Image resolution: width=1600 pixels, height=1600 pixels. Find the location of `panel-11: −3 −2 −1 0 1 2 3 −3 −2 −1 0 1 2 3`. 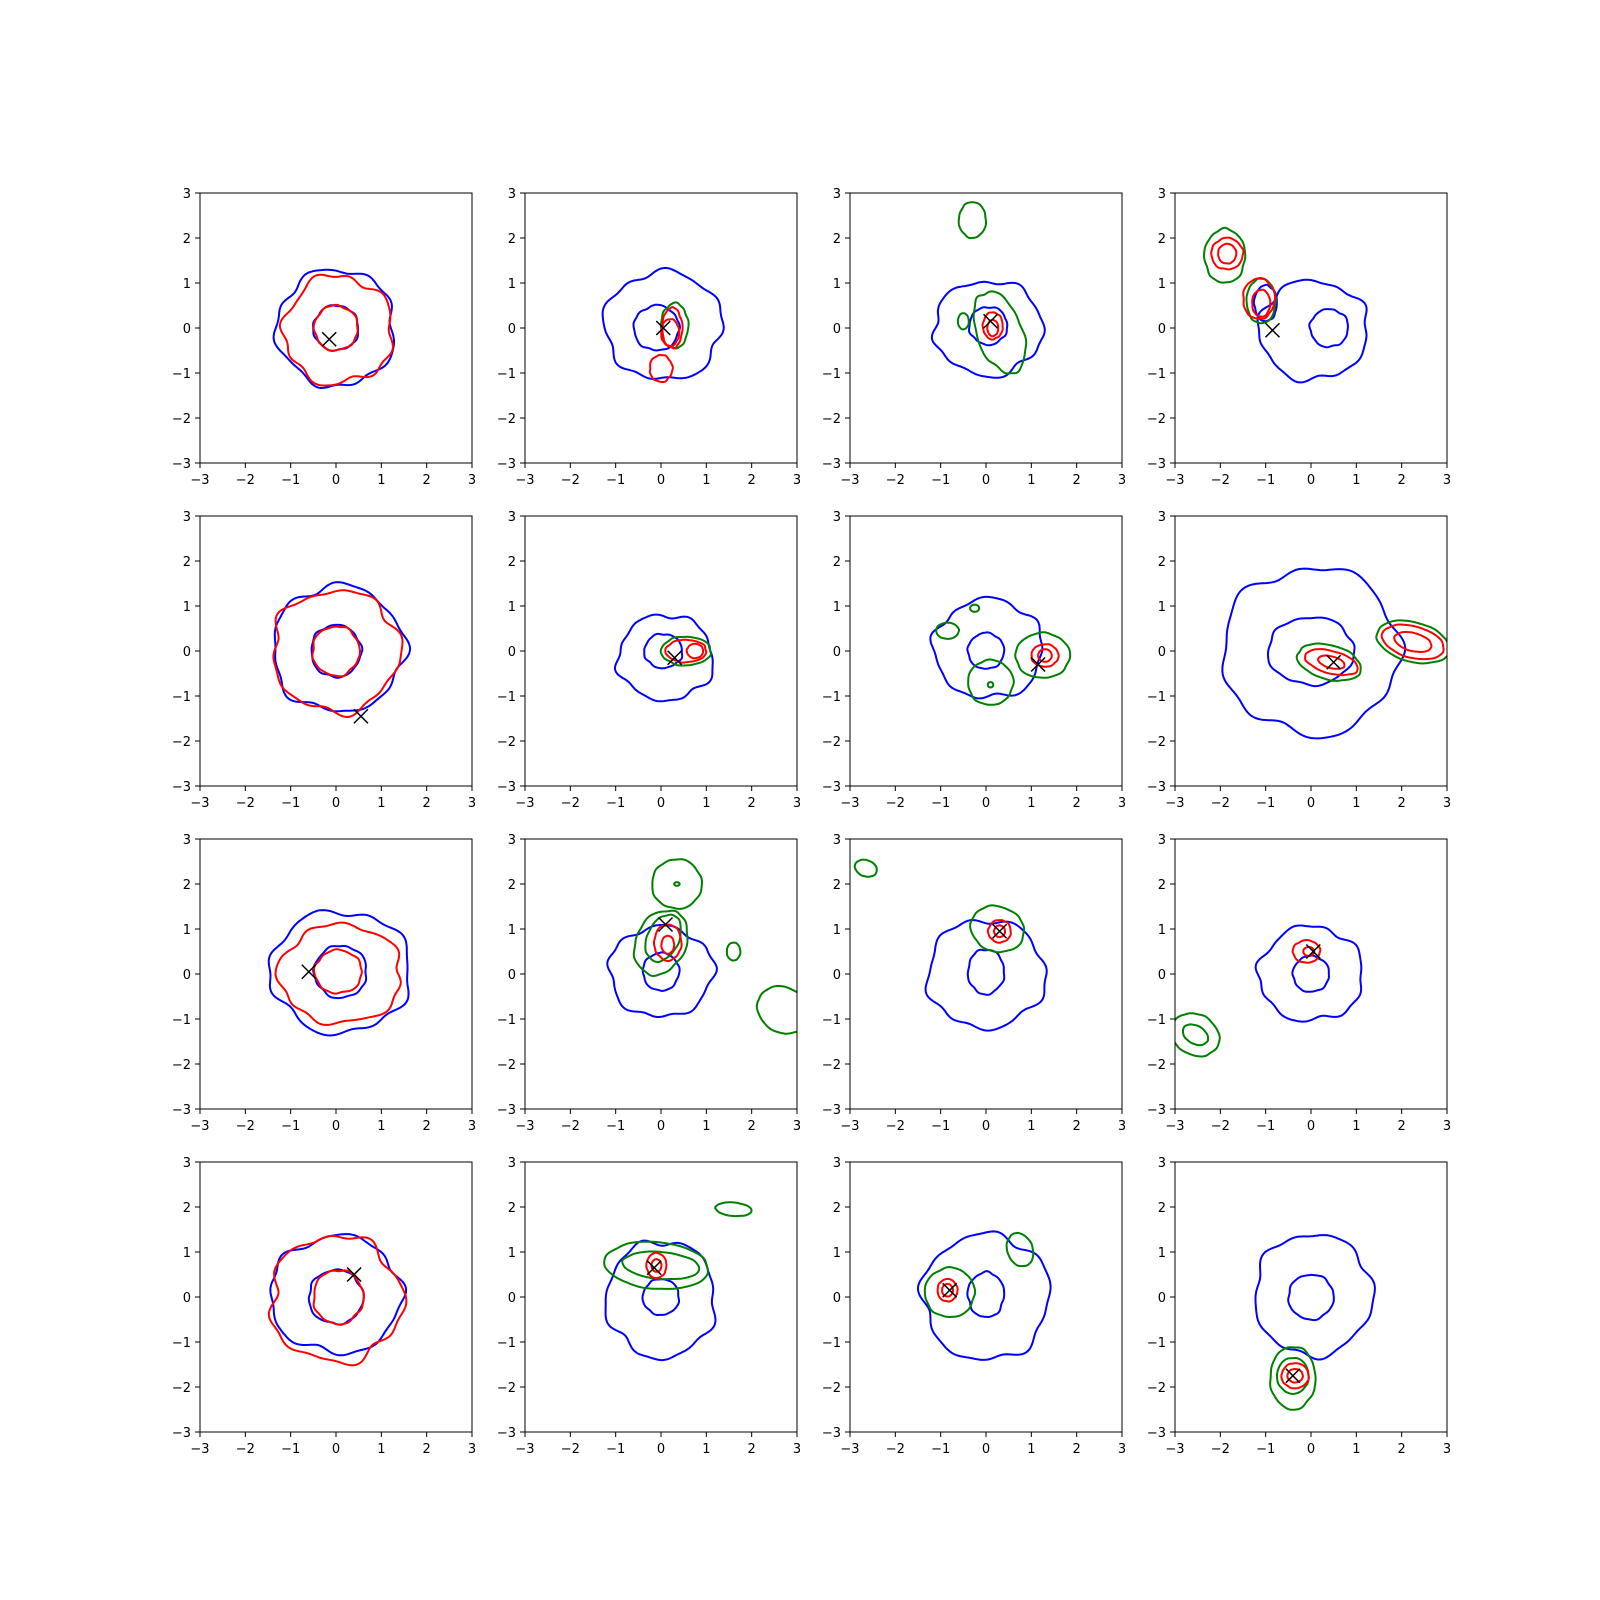

panel-11: −3 −2 −1 0 1 2 3 −3 −2 −1 0 1 2 3 is located at coordinates (974, 983).